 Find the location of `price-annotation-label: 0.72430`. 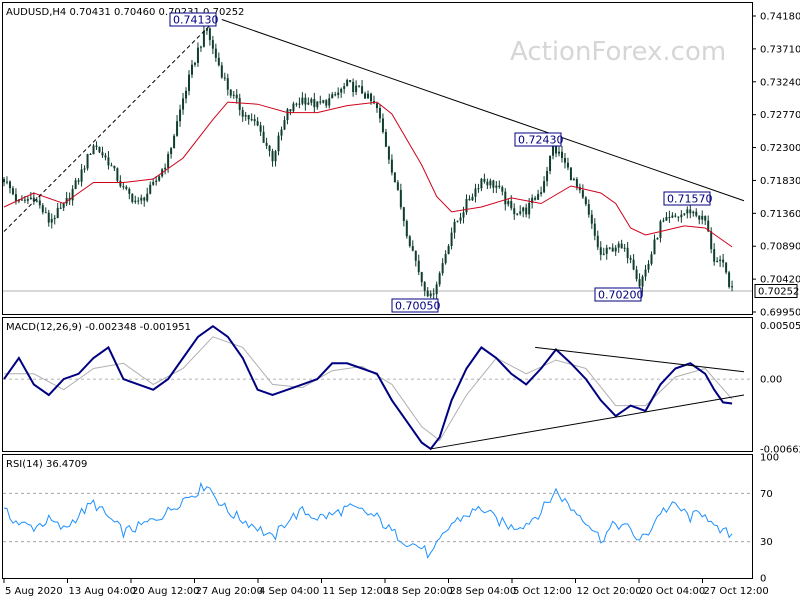

price-annotation-label: 0.72430 is located at coordinates (541, 140).